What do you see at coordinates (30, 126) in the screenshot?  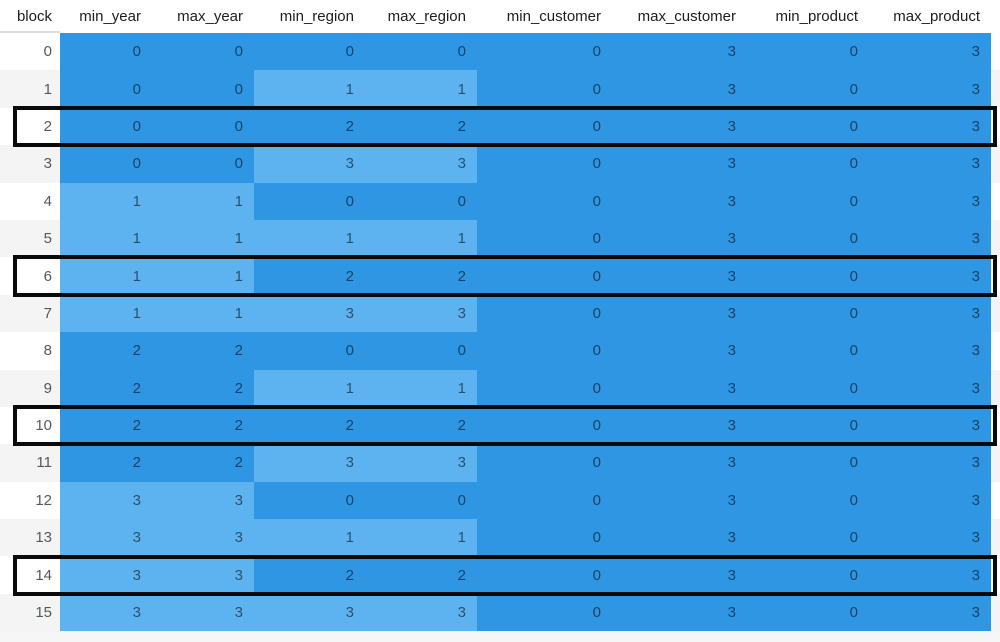 I see `cell-block: 2` at bounding box center [30, 126].